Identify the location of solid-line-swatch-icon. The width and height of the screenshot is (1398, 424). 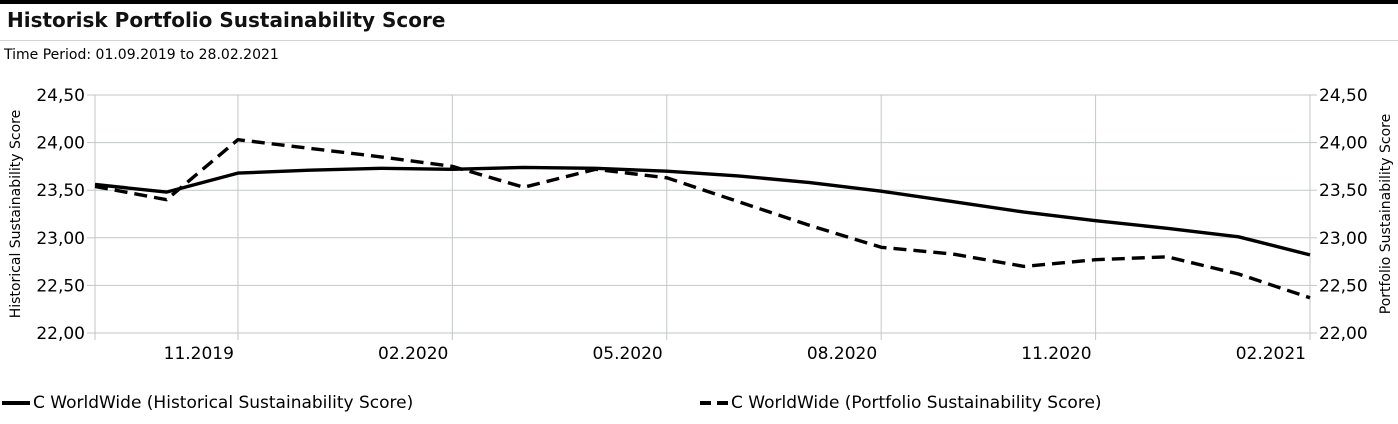
(16, 403).